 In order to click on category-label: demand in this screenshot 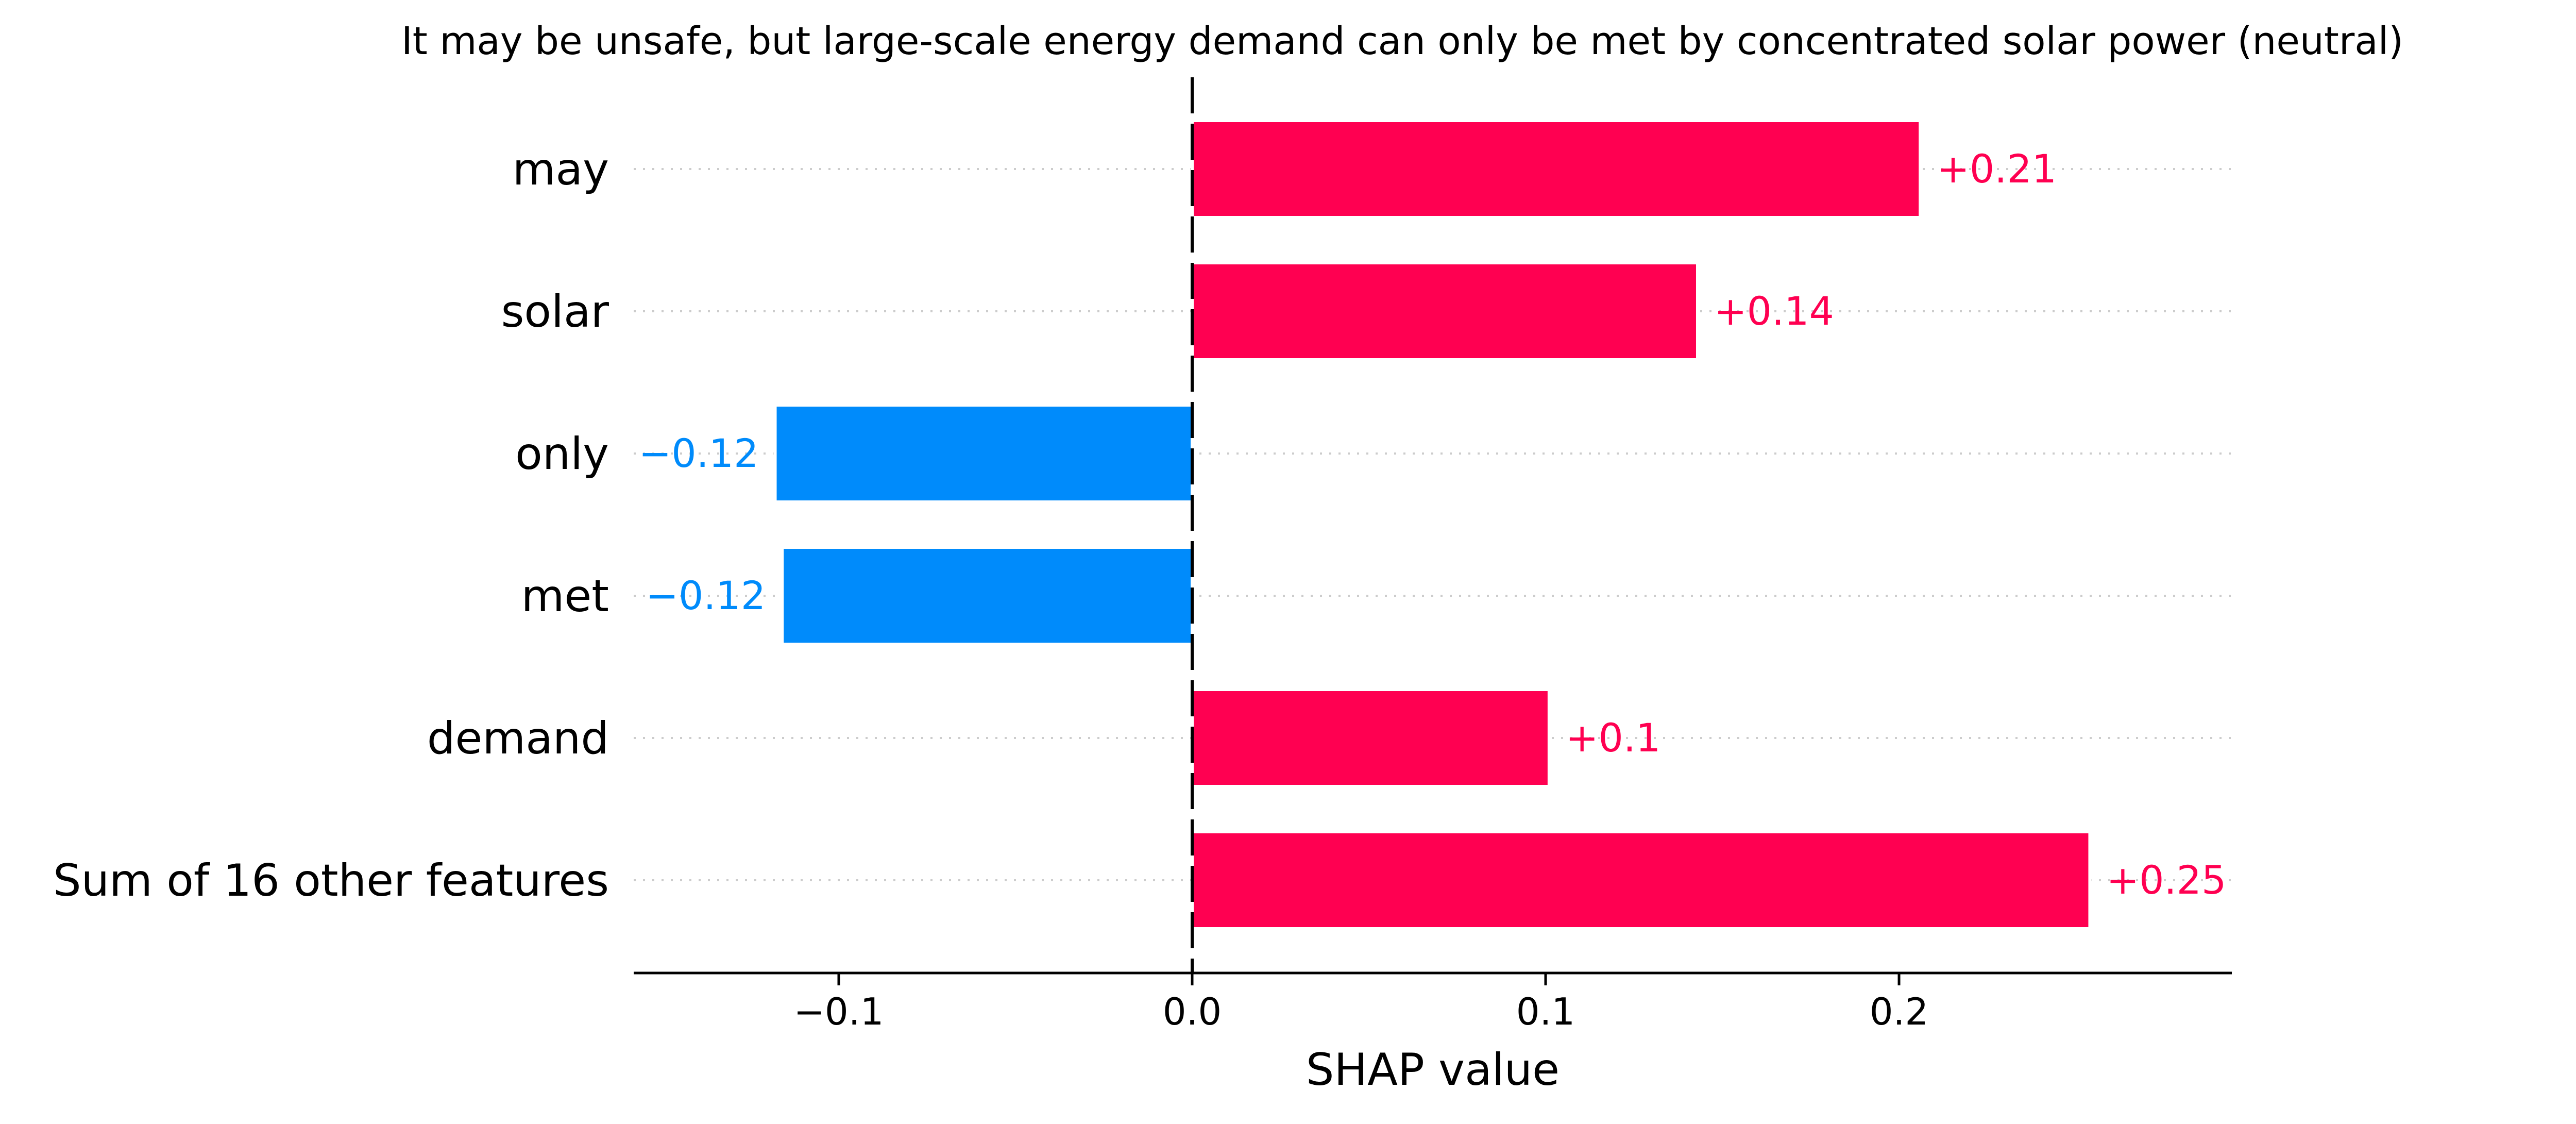, I will do `click(518, 738)`.